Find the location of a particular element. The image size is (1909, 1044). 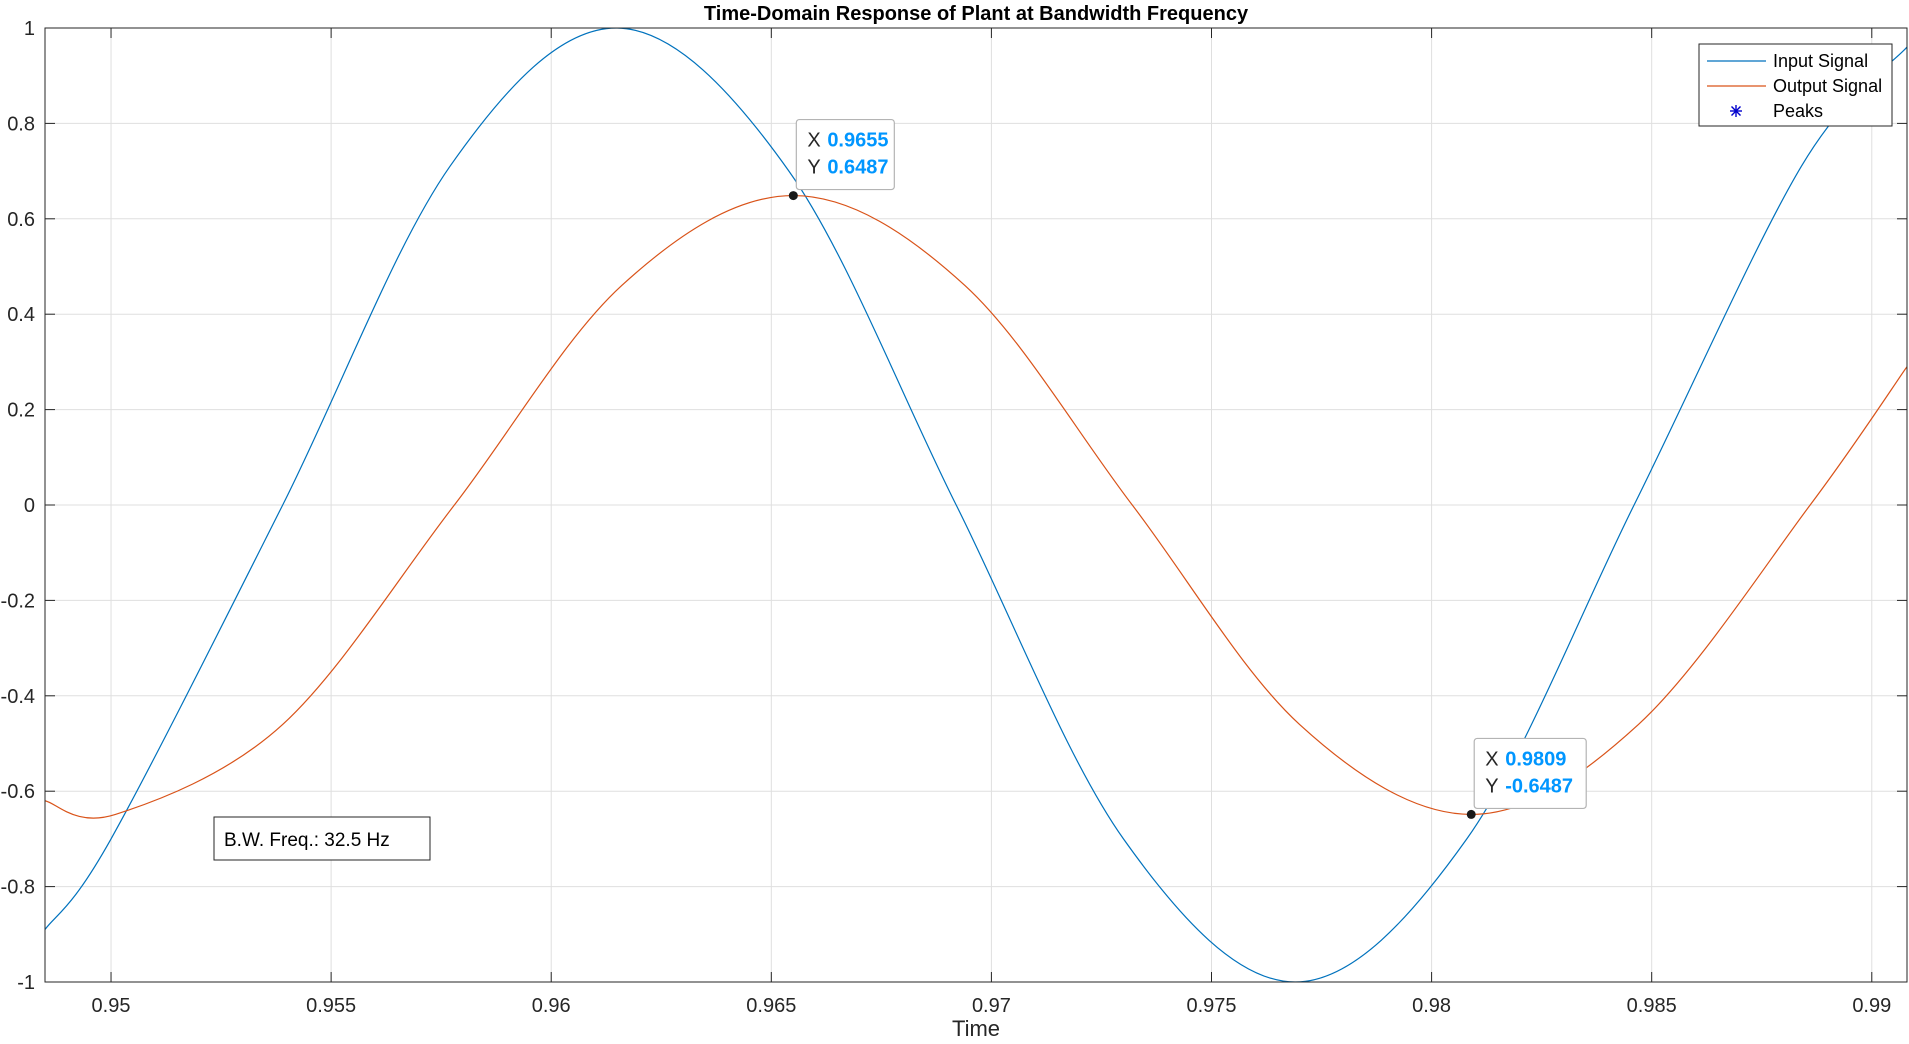

legend-label: Input Signal is located at coordinates (1820, 61).